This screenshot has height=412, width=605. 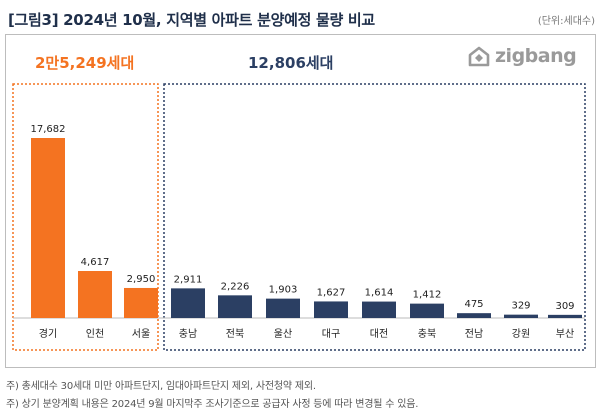 What do you see at coordinates (379, 293) in the screenshot?
I see `value-label-대전: 1,614` at bounding box center [379, 293].